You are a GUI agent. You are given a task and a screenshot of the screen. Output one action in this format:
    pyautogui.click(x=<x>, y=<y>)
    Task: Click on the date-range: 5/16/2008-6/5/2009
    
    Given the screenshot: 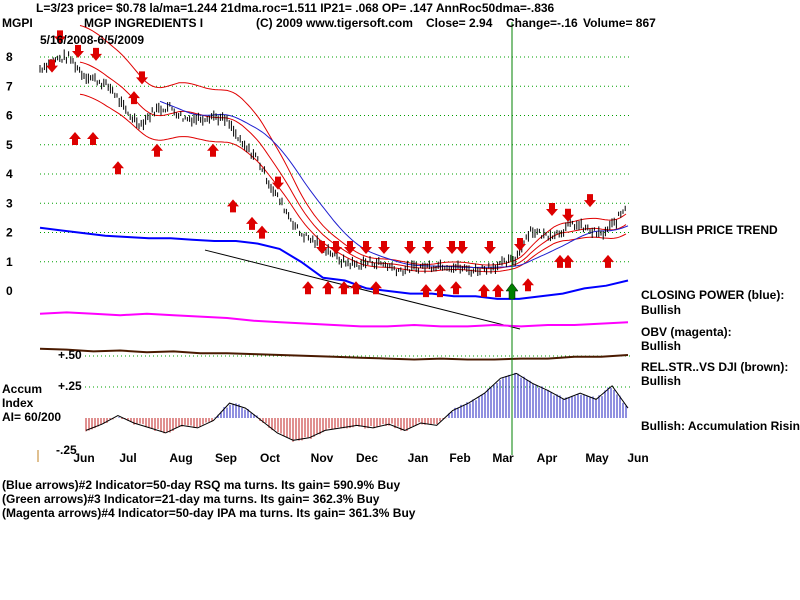 What is the action you would take?
    pyautogui.click(x=92, y=40)
    